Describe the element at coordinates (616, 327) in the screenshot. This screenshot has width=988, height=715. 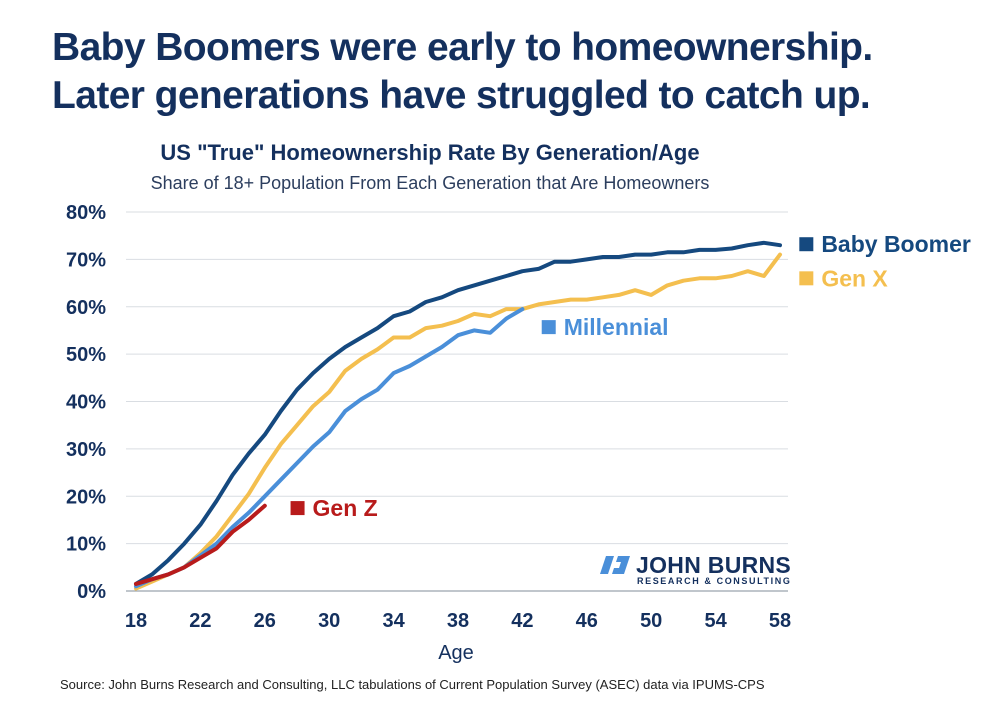
I see `series-label-millennial: Millennial` at that location.